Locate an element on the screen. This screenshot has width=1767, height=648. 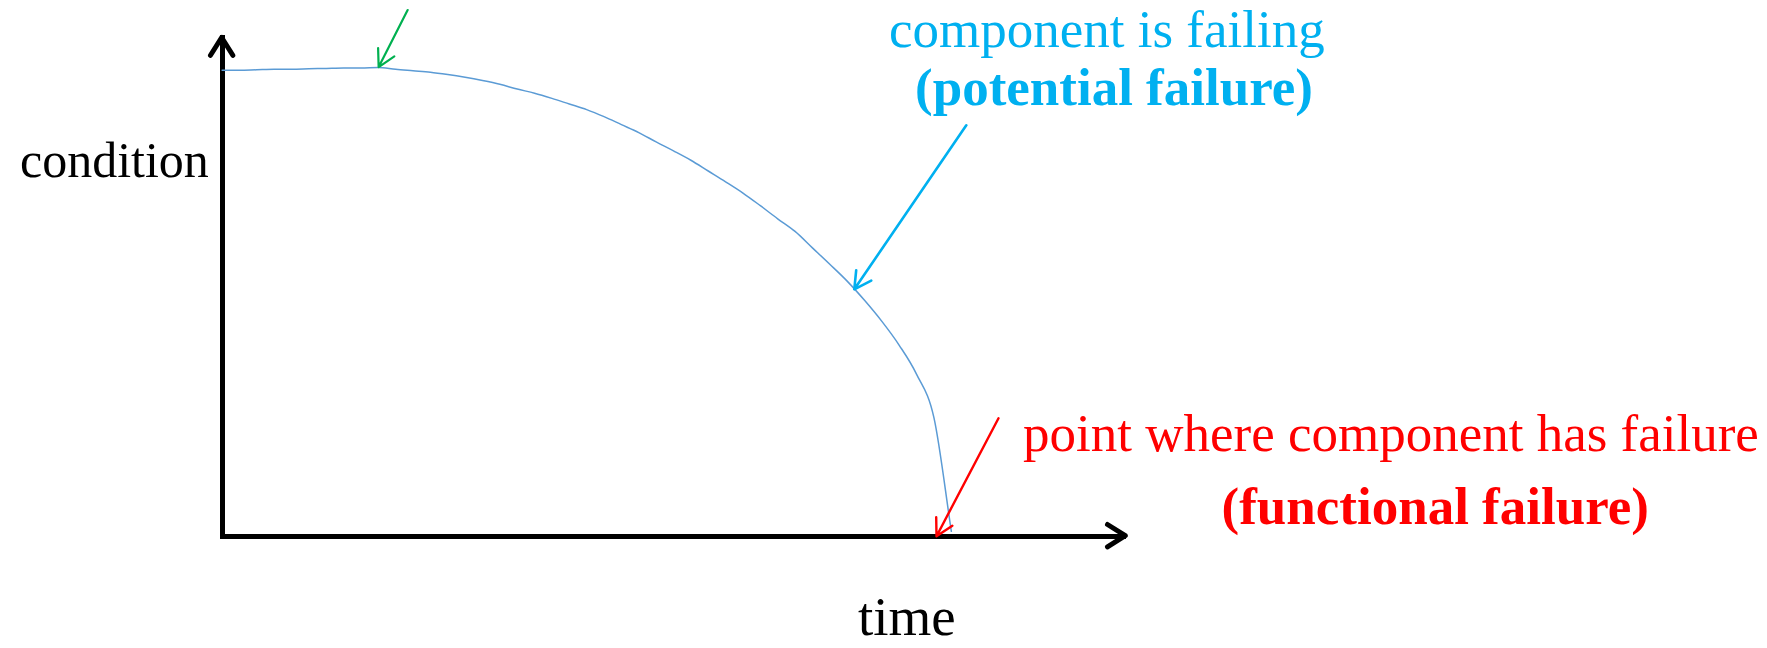
annotation: (potential failure) is located at coordinates (1114, 87).